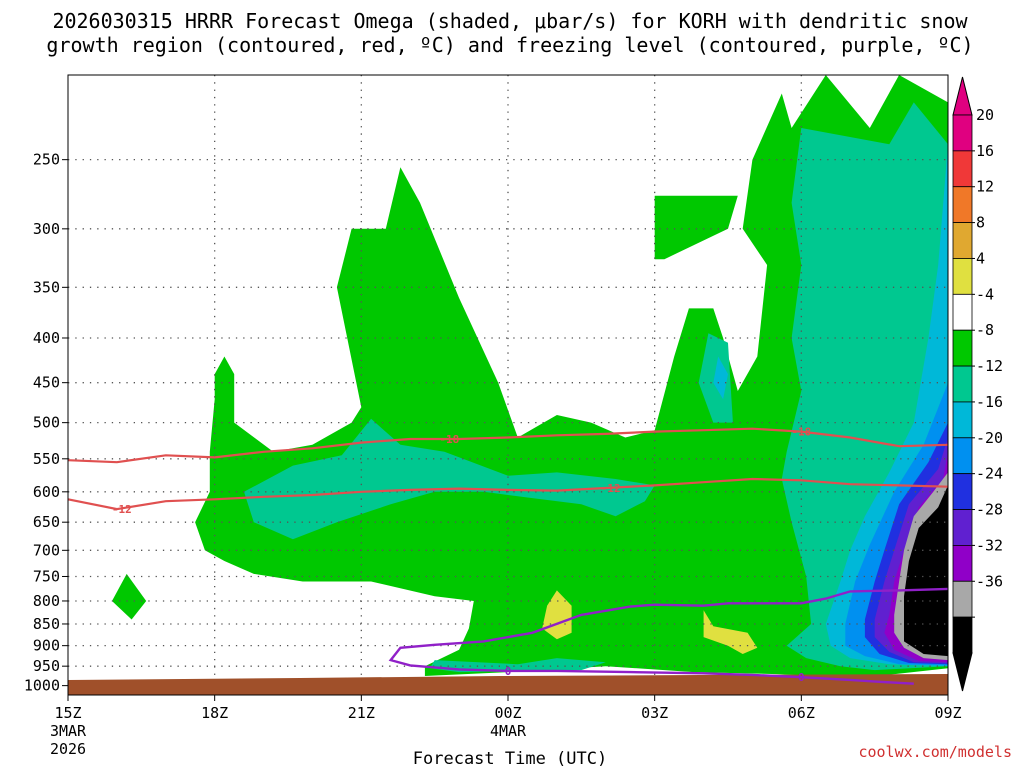 Image resolution: width=1024 pixels, height=768 pixels. What do you see at coordinates (985, 151) in the screenshot?
I see `colorbar-label: 16` at bounding box center [985, 151].